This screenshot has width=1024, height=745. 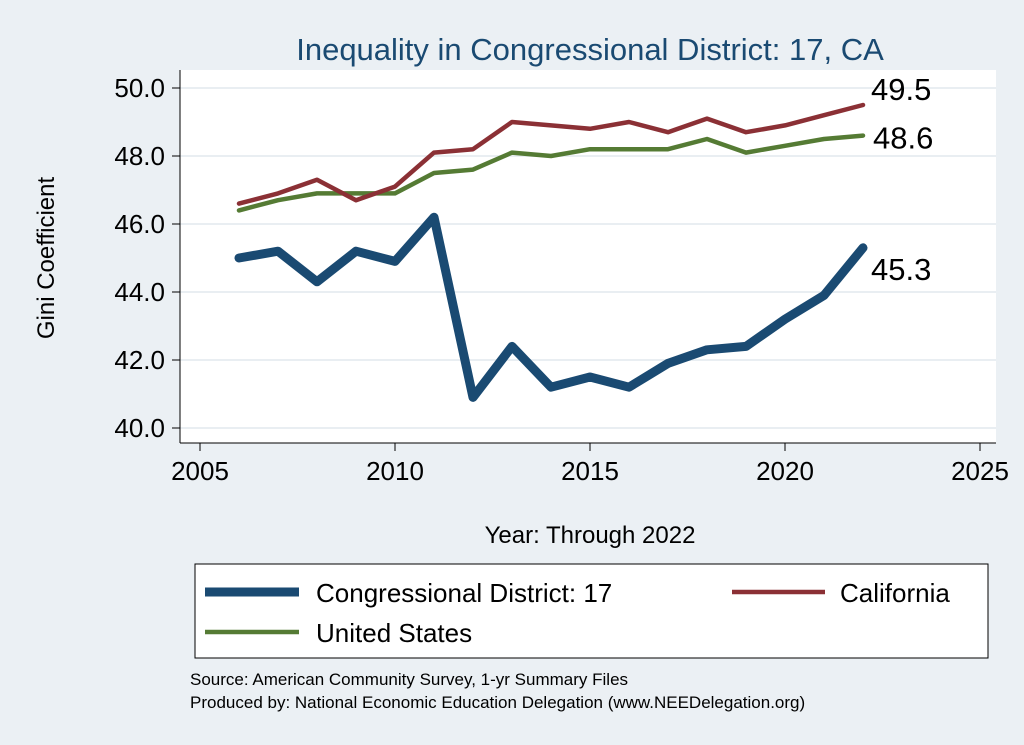 What do you see at coordinates (139, 88) in the screenshot?
I see `y-tick-label: 50.0` at bounding box center [139, 88].